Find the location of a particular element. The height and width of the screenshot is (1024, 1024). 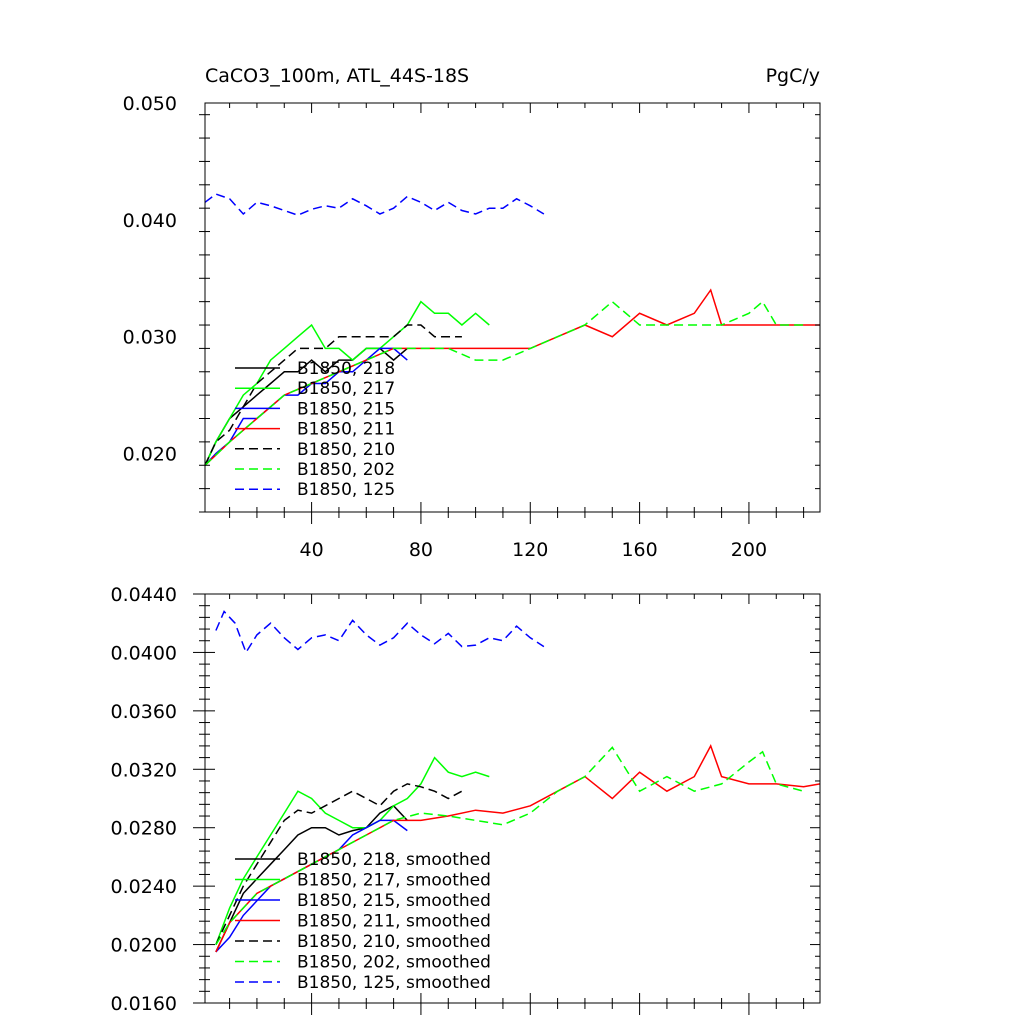

legend-label: B1850, 217, smoothed is located at coordinates (394, 881).